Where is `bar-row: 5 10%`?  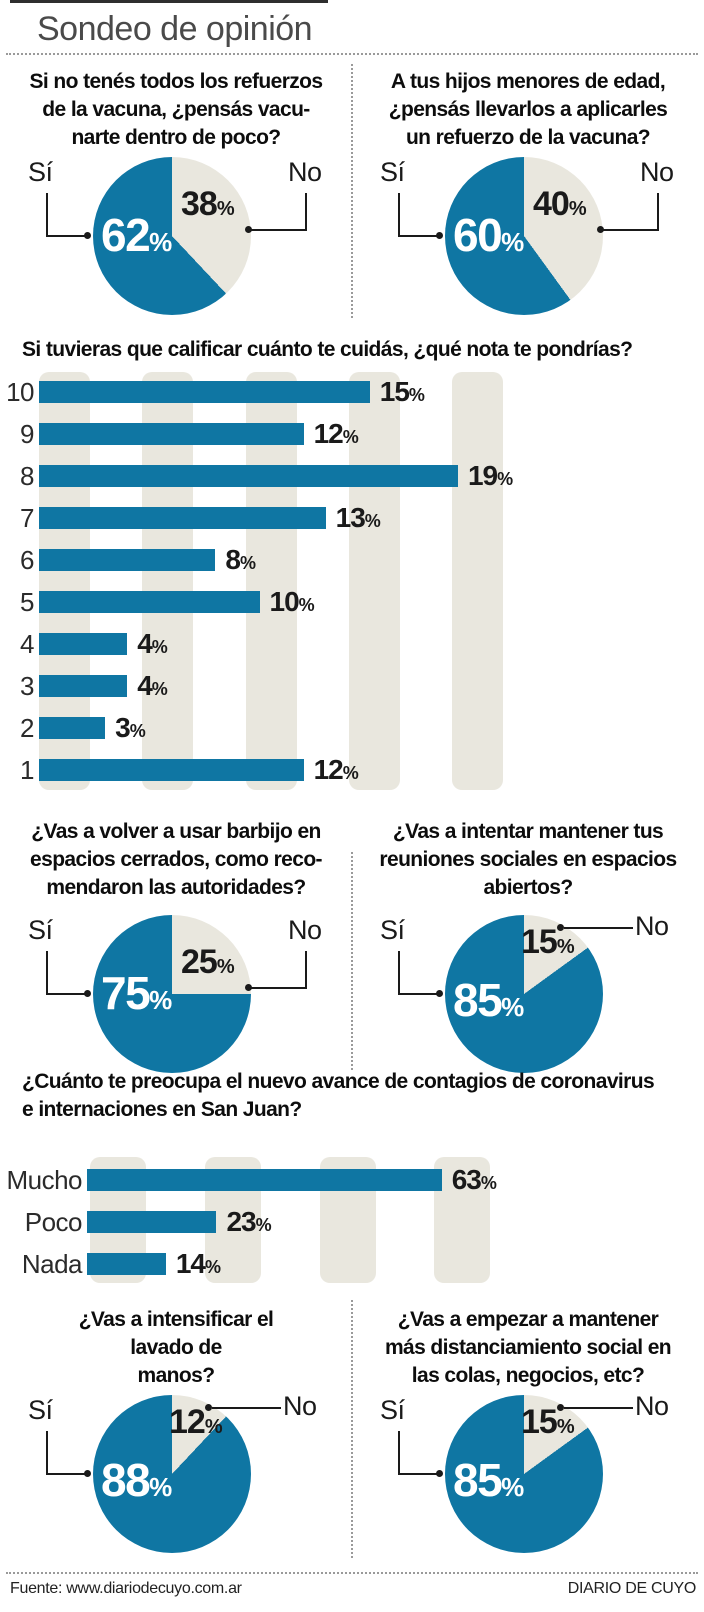 bar-row: 5 10% is located at coordinates (157, 602).